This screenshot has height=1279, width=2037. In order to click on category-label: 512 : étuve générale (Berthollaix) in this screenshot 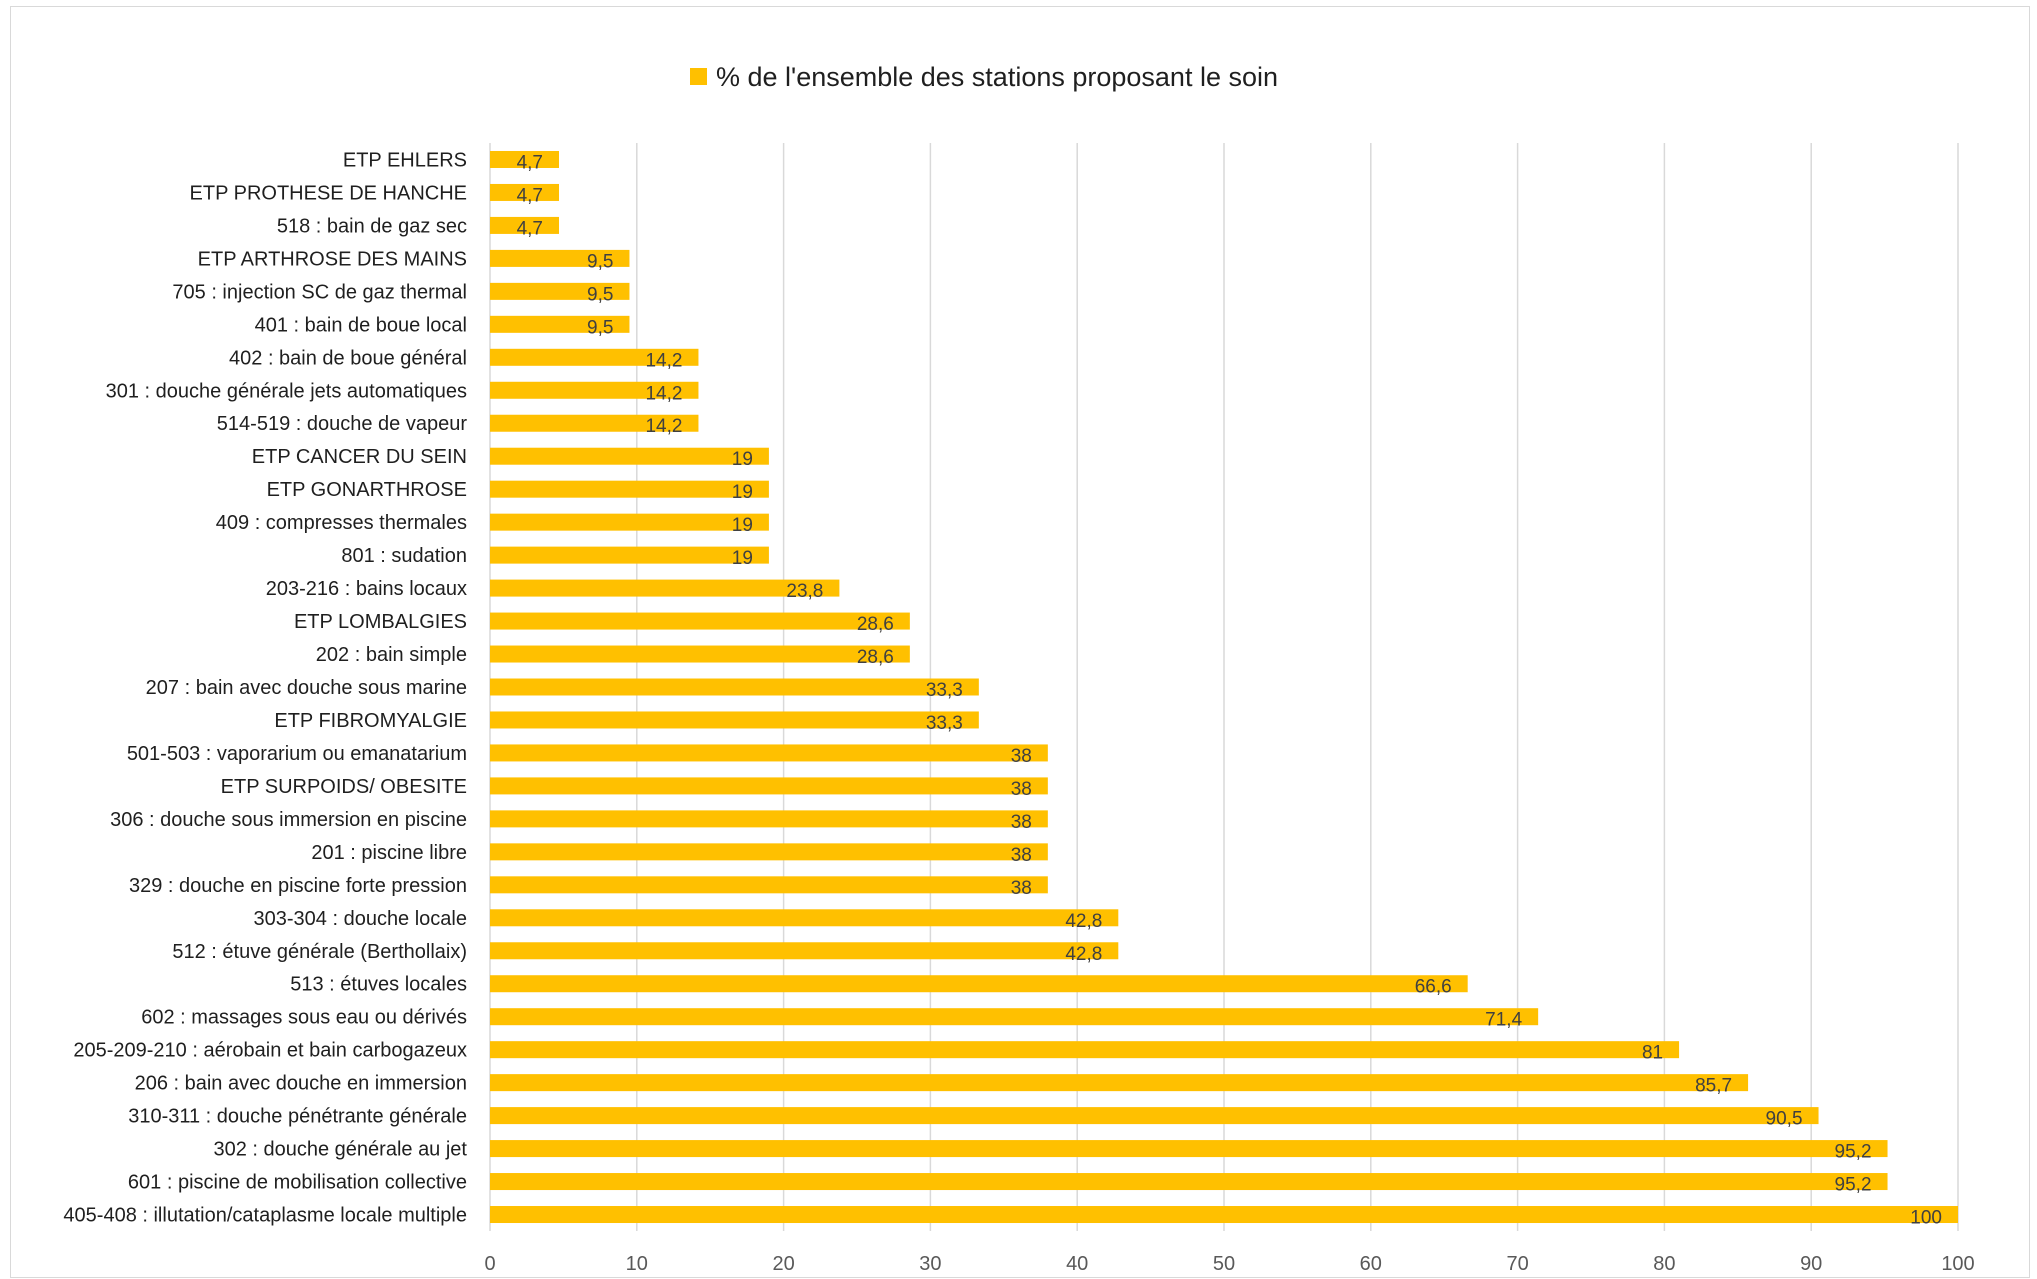, I will do `click(319, 952)`.